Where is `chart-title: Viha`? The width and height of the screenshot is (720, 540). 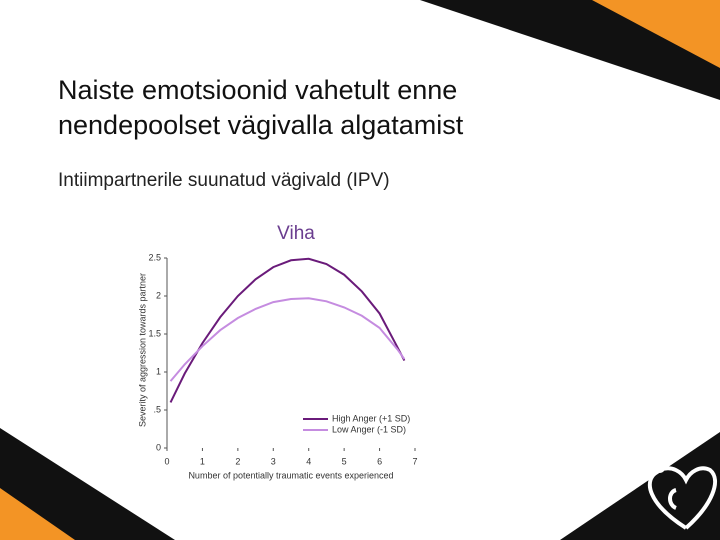 chart-title: Viha is located at coordinates (296, 233).